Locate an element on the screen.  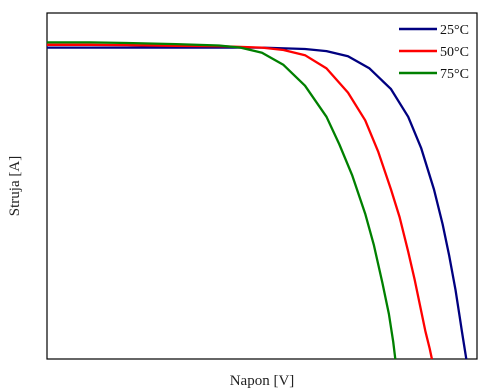
legend-label-3: 75°C is located at coordinates (454, 74).